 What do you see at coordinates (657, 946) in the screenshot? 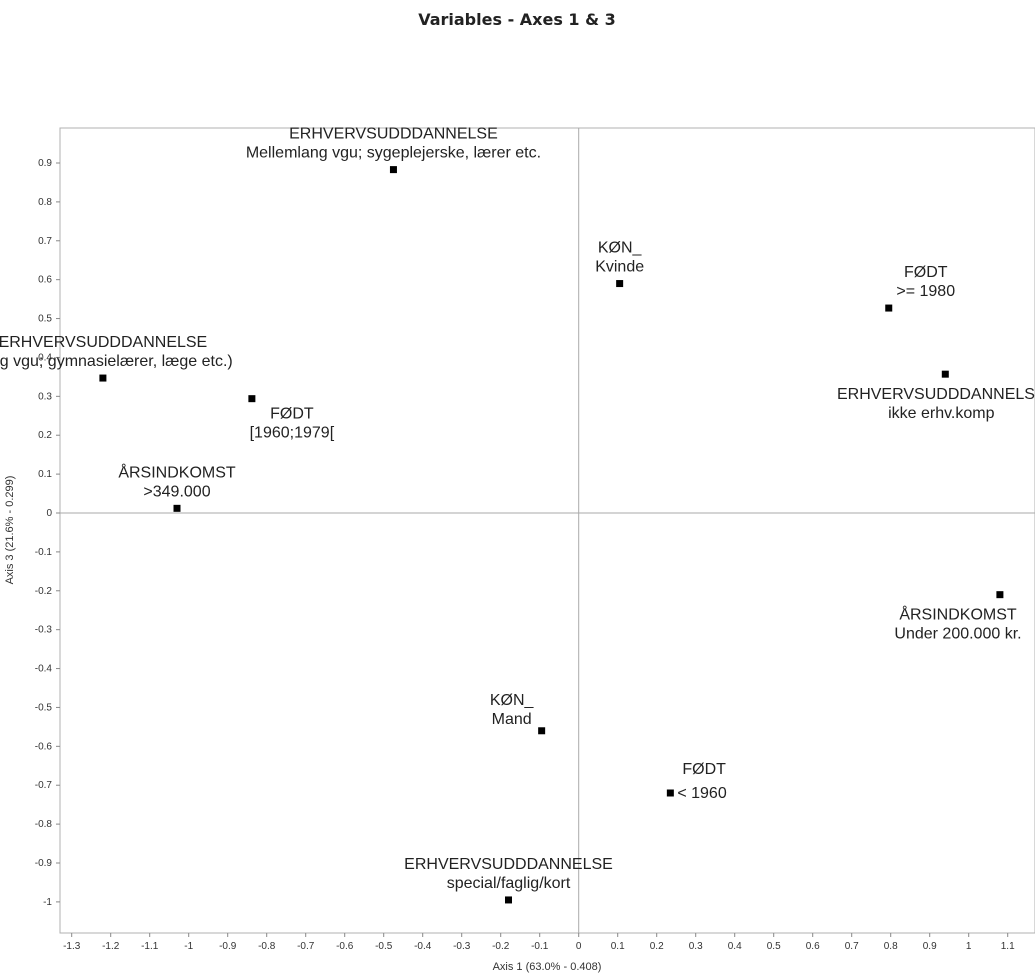
I see `x-tick-label: 0.2` at bounding box center [657, 946].